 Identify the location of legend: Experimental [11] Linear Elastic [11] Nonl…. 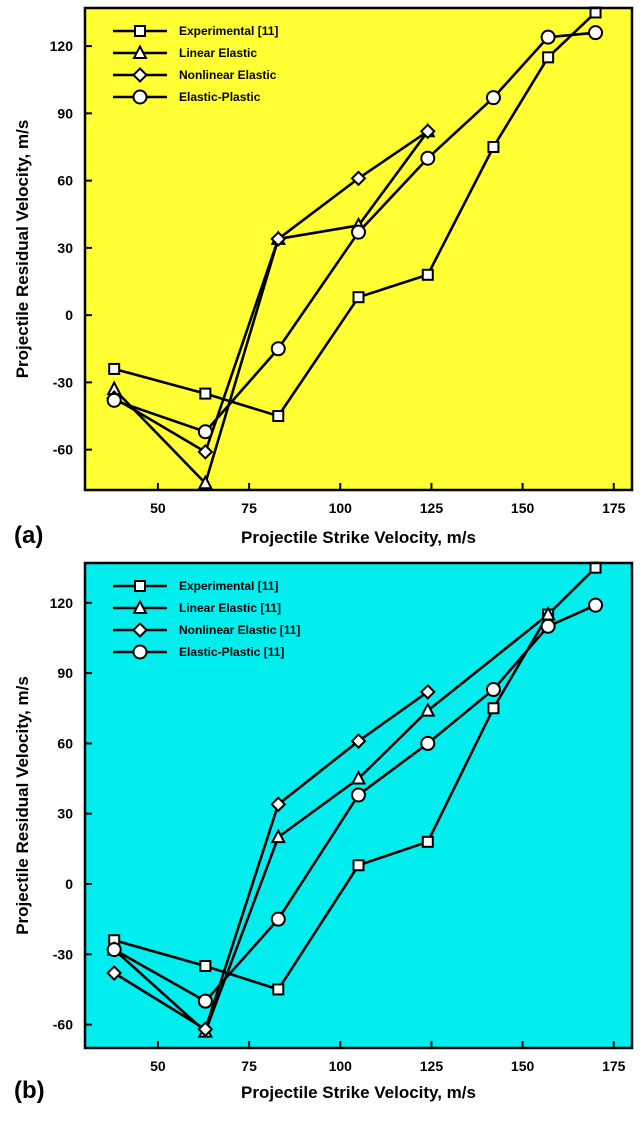
(206, 619).